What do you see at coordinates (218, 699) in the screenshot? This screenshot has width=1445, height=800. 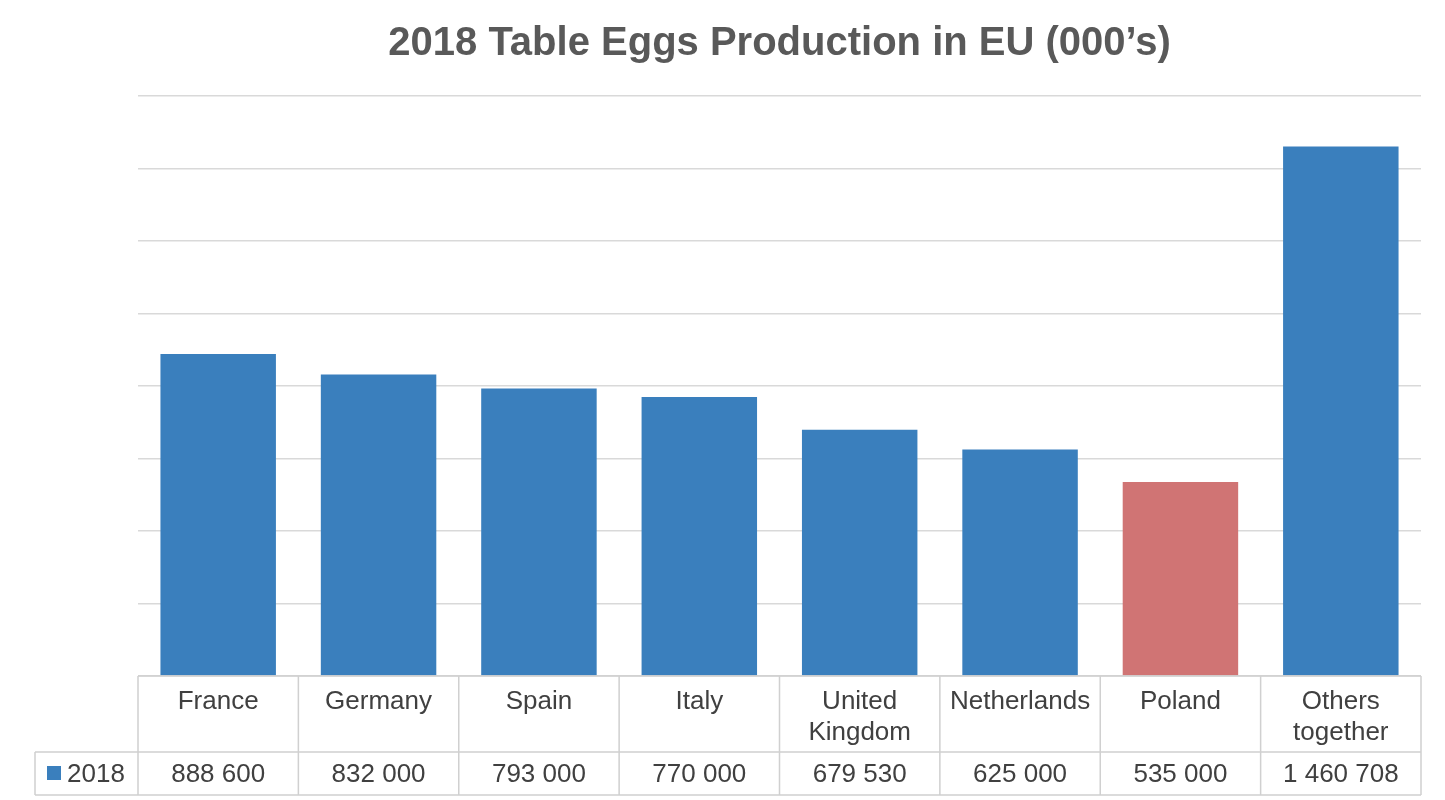 I see `x-tick-label: France` at bounding box center [218, 699].